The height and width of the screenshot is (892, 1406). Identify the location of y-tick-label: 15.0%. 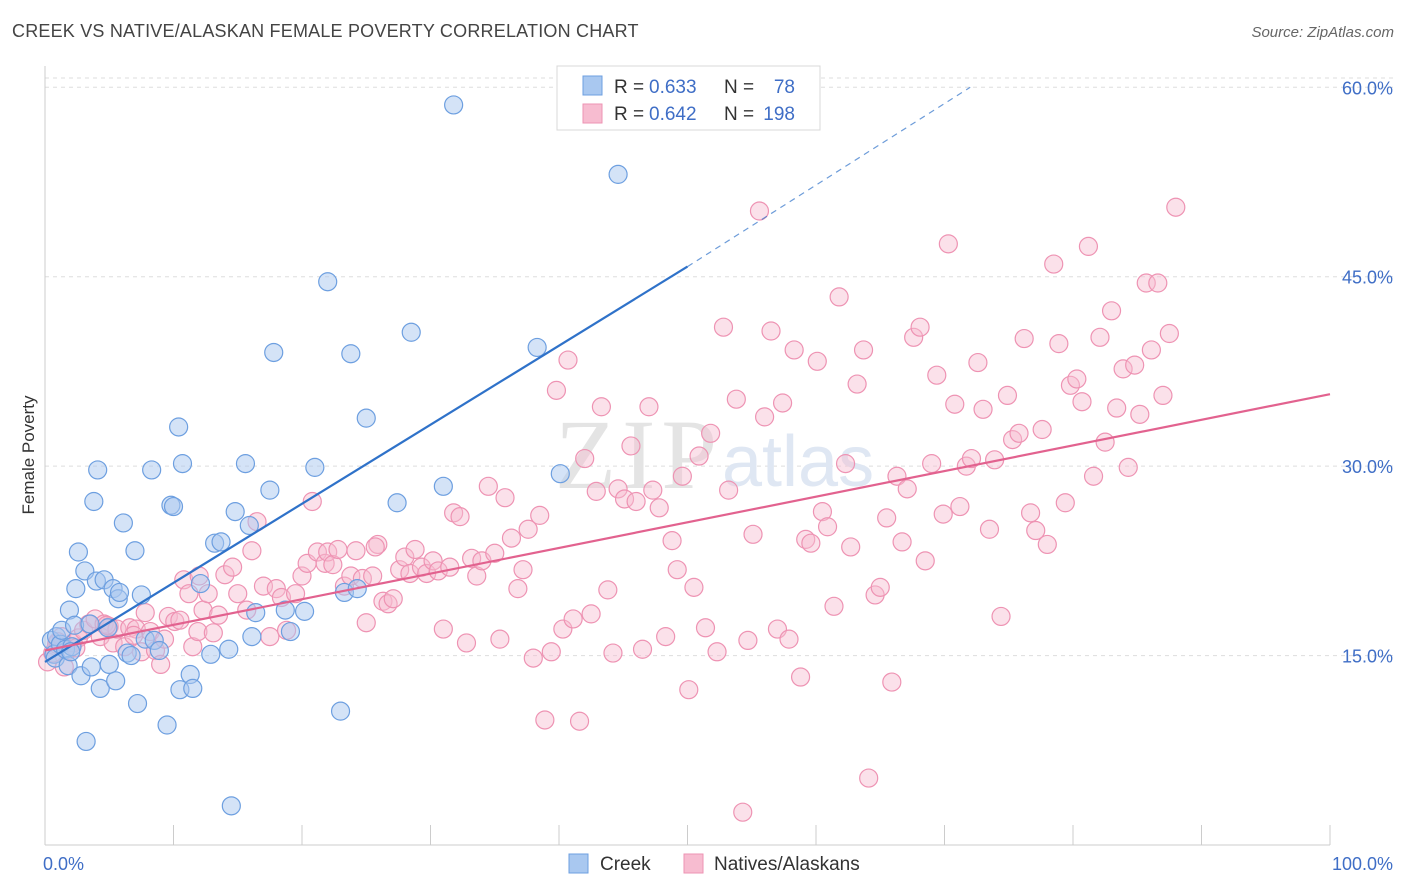
(1367, 657).